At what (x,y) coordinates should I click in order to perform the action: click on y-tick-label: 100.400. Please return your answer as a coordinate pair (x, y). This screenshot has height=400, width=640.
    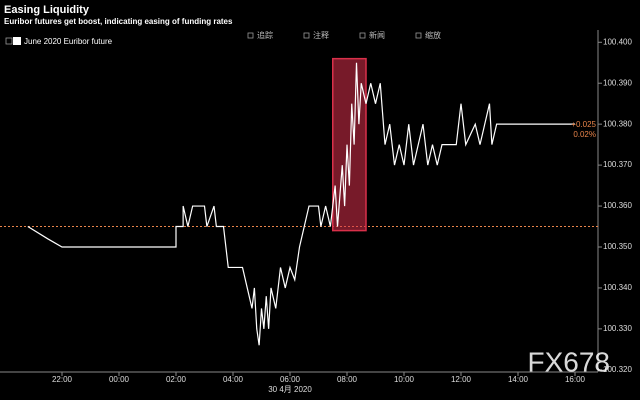
    Looking at the image, I should click on (617, 41).